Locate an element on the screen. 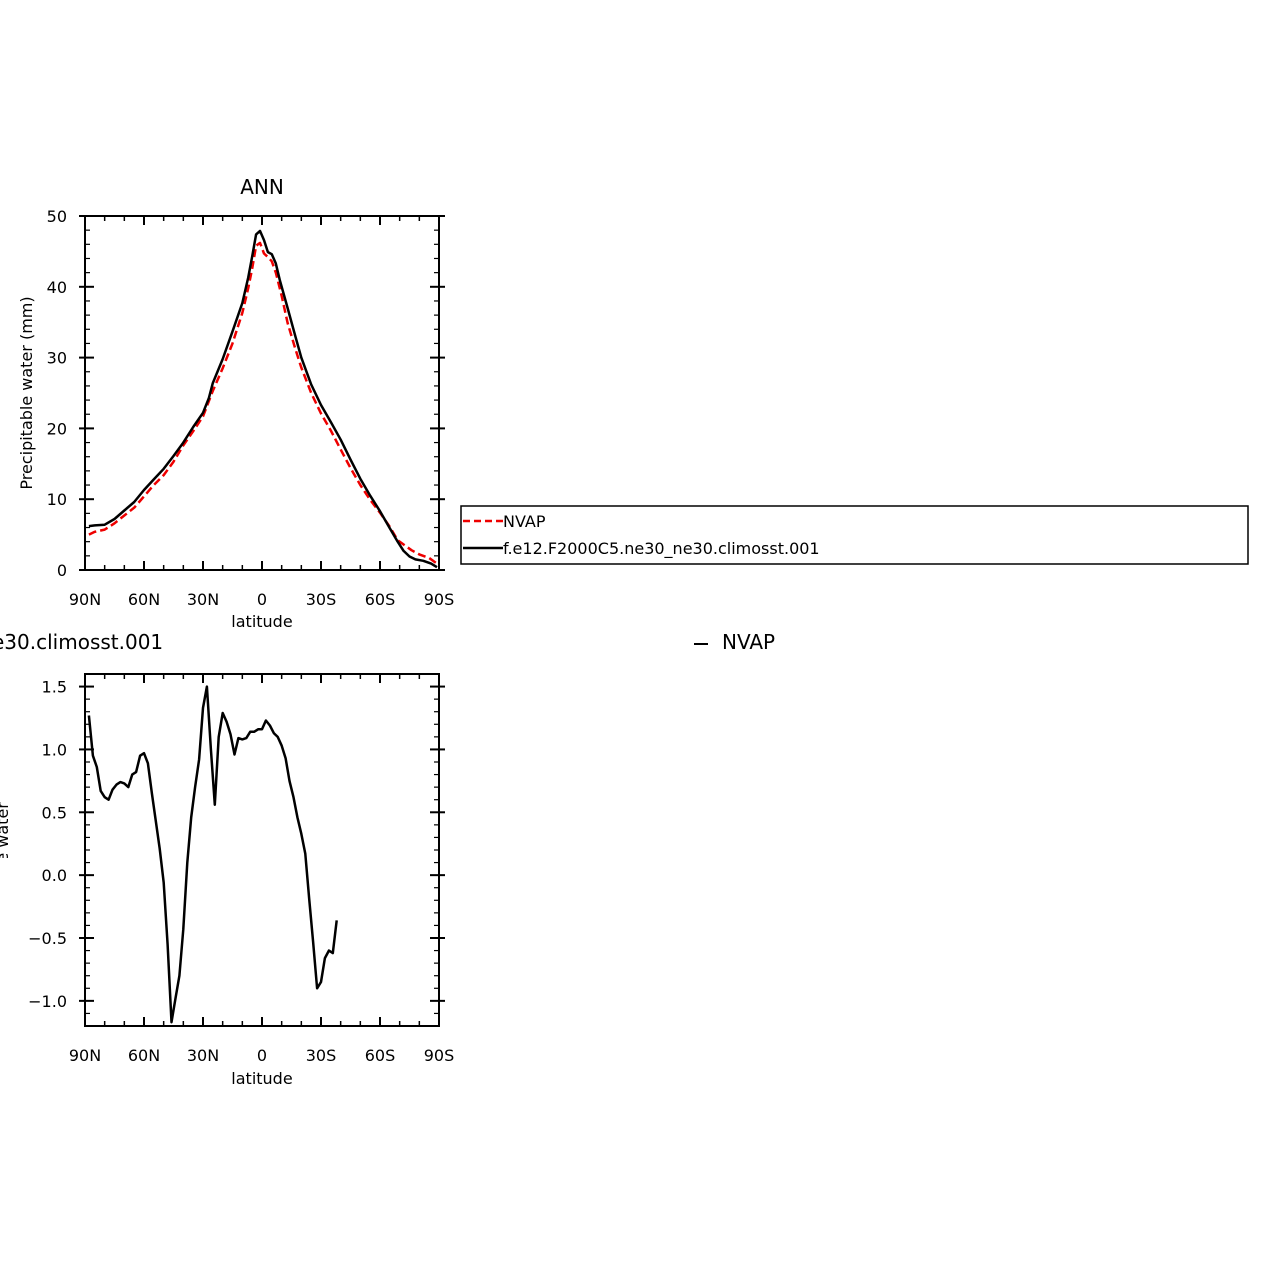  partial-title: e30.climosst.001 is located at coordinates (81, 642).